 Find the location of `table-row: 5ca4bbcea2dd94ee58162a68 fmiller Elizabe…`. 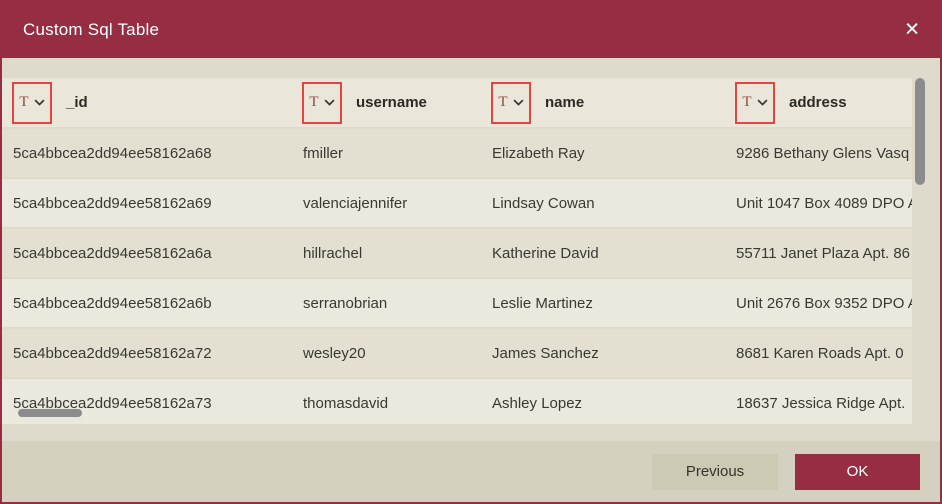

table-row: 5ca4bbcea2dd94ee58162a68 fmiller Elizabe… is located at coordinates (457, 153).